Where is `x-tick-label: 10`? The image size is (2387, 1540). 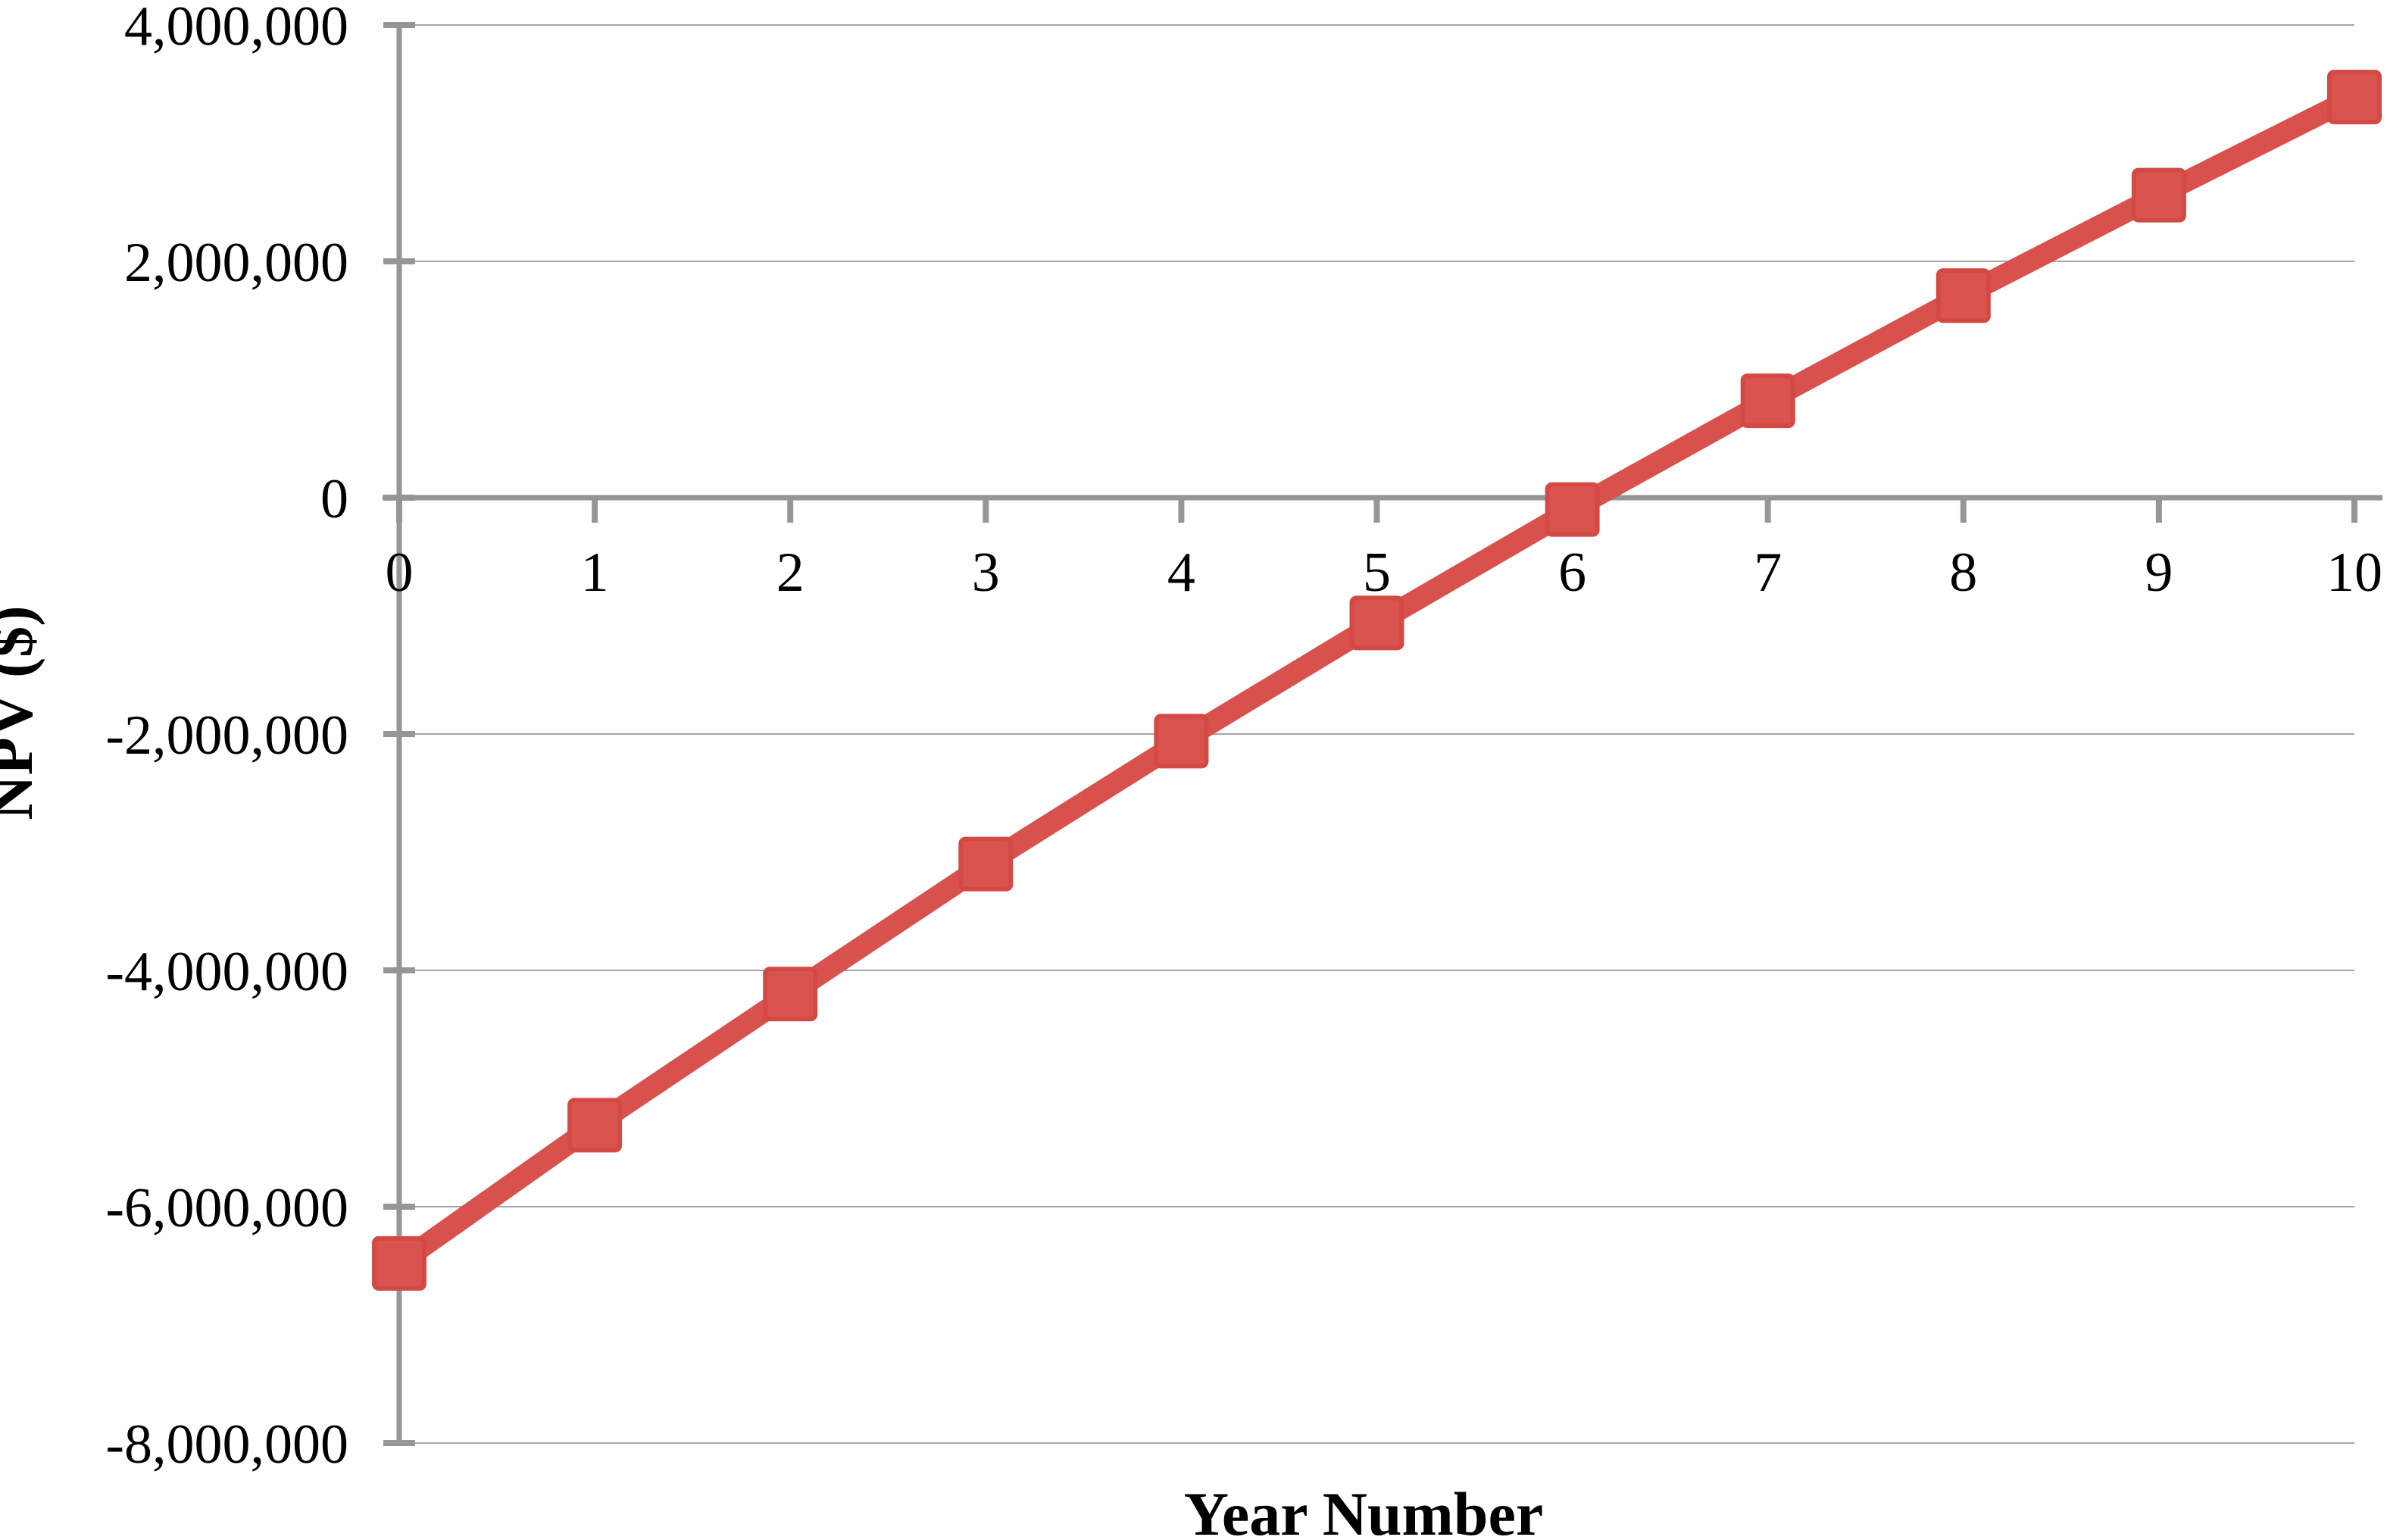
x-tick-label: 10 is located at coordinates (2354, 573).